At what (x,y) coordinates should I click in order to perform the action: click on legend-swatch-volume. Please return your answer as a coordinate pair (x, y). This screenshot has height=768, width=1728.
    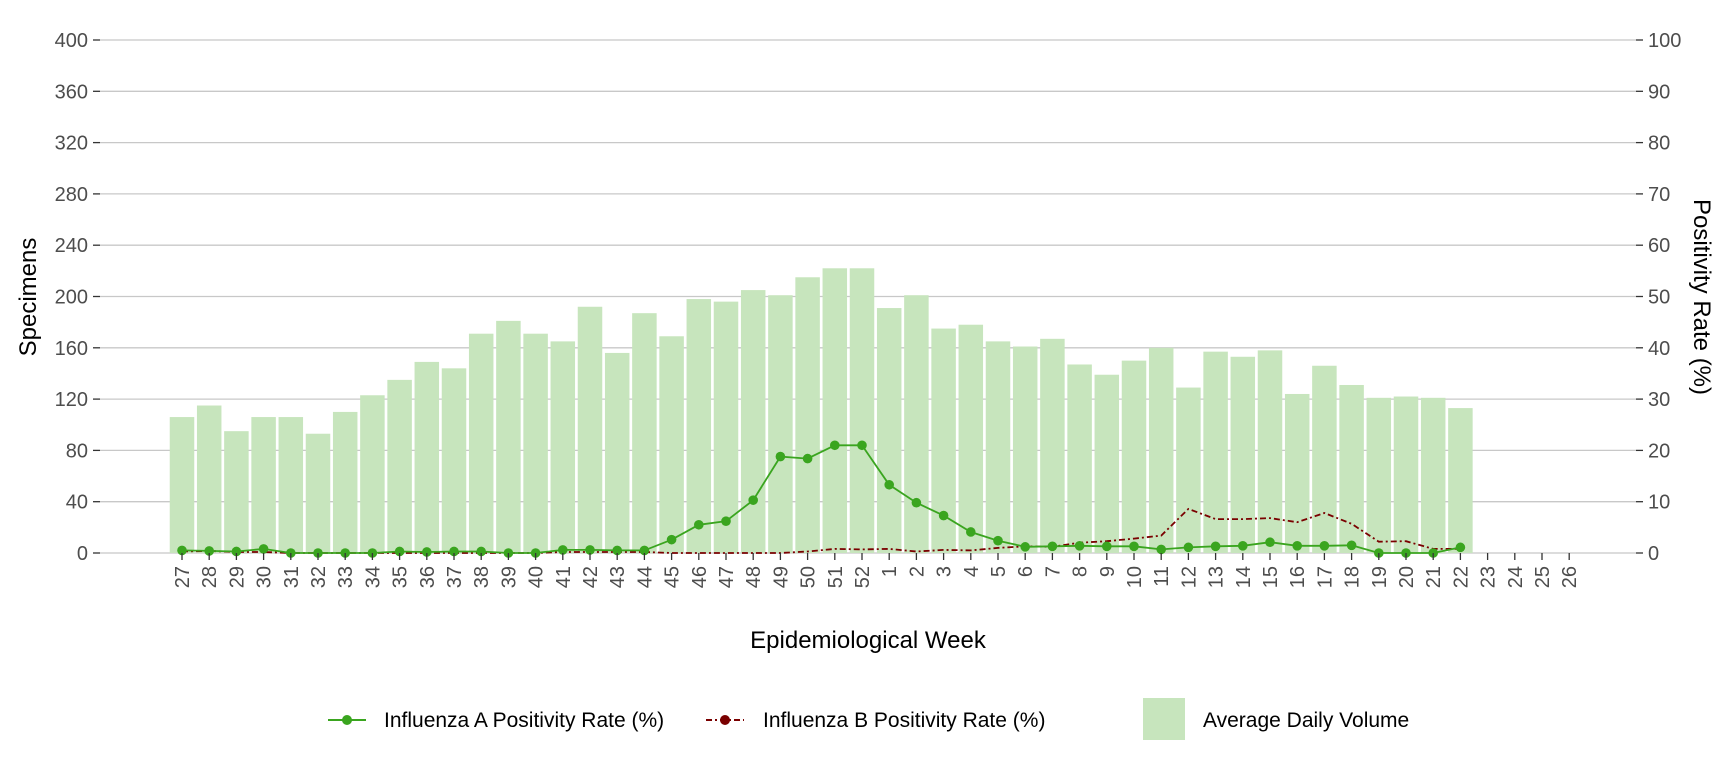
    Looking at the image, I should click on (1164, 719).